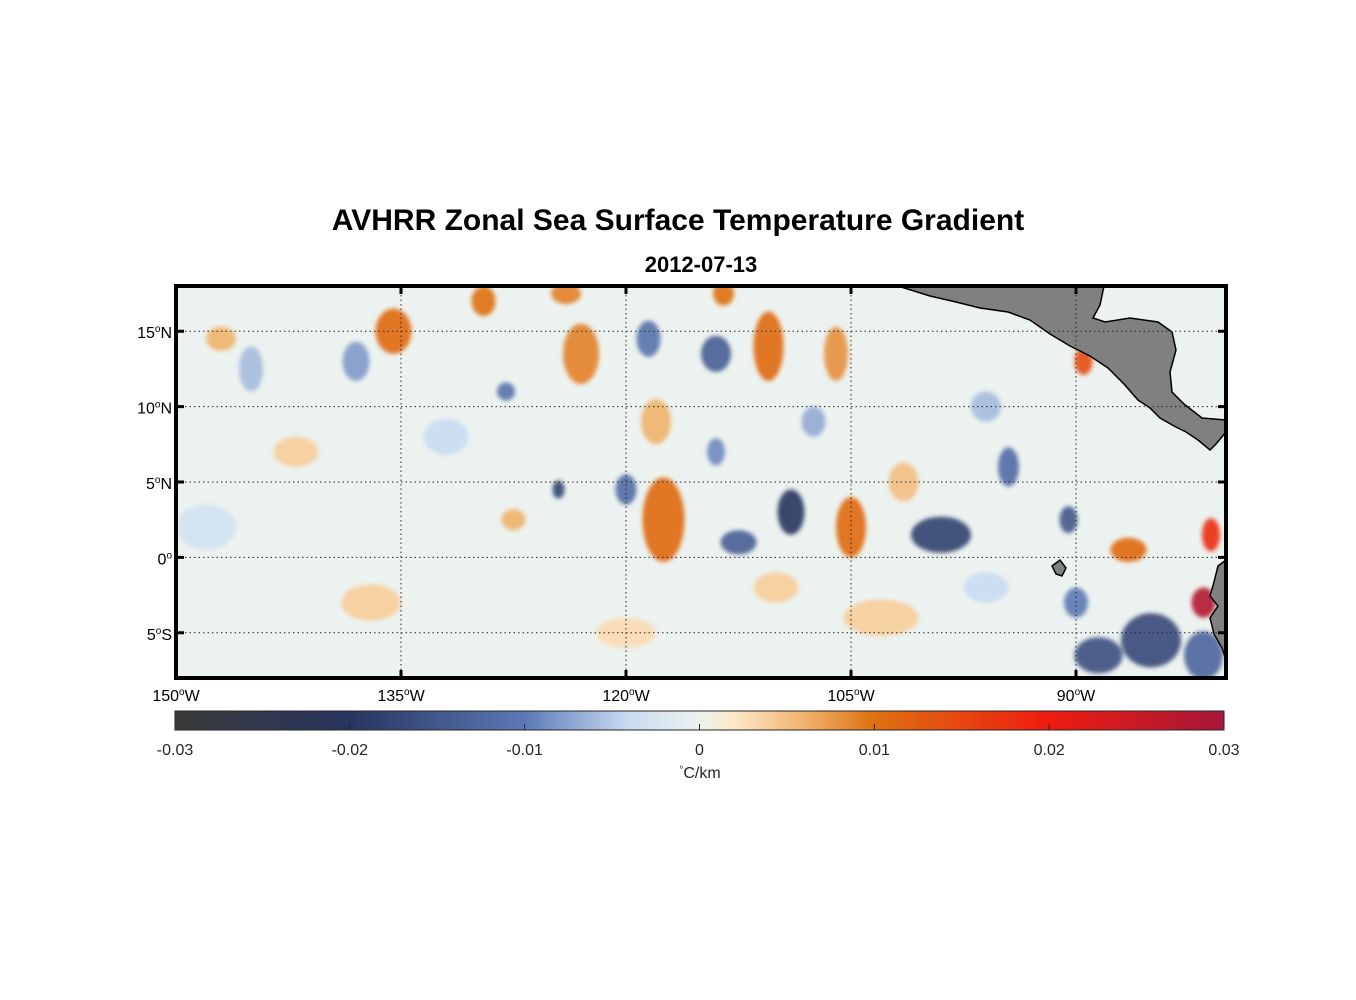  What do you see at coordinates (401, 696) in the screenshot?
I see `lon-label: 135oW` at bounding box center [401, 696].